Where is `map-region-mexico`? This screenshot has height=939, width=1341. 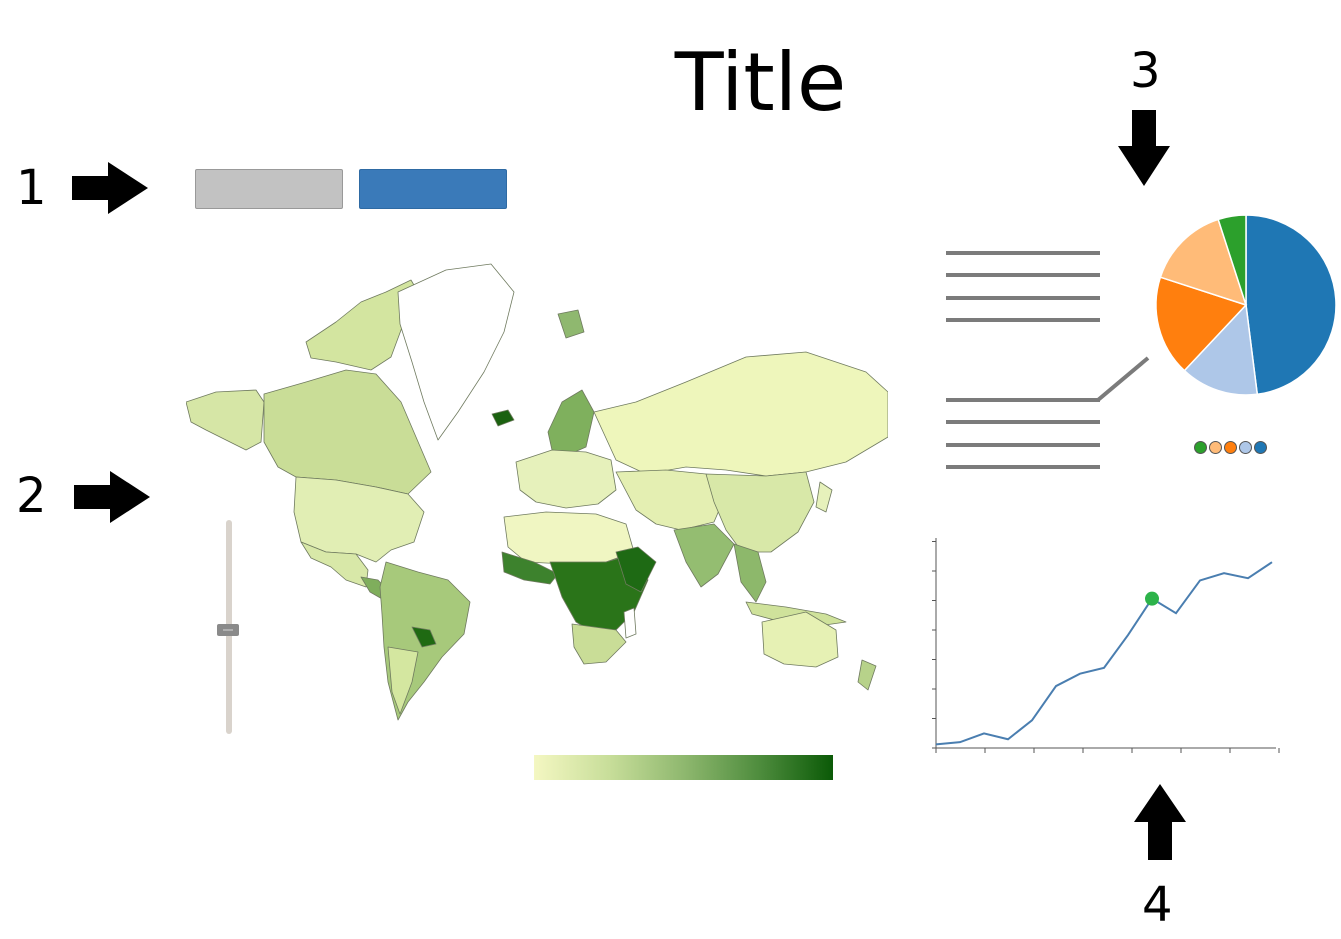
map-region-mexico is located at coordinates (334, 564).